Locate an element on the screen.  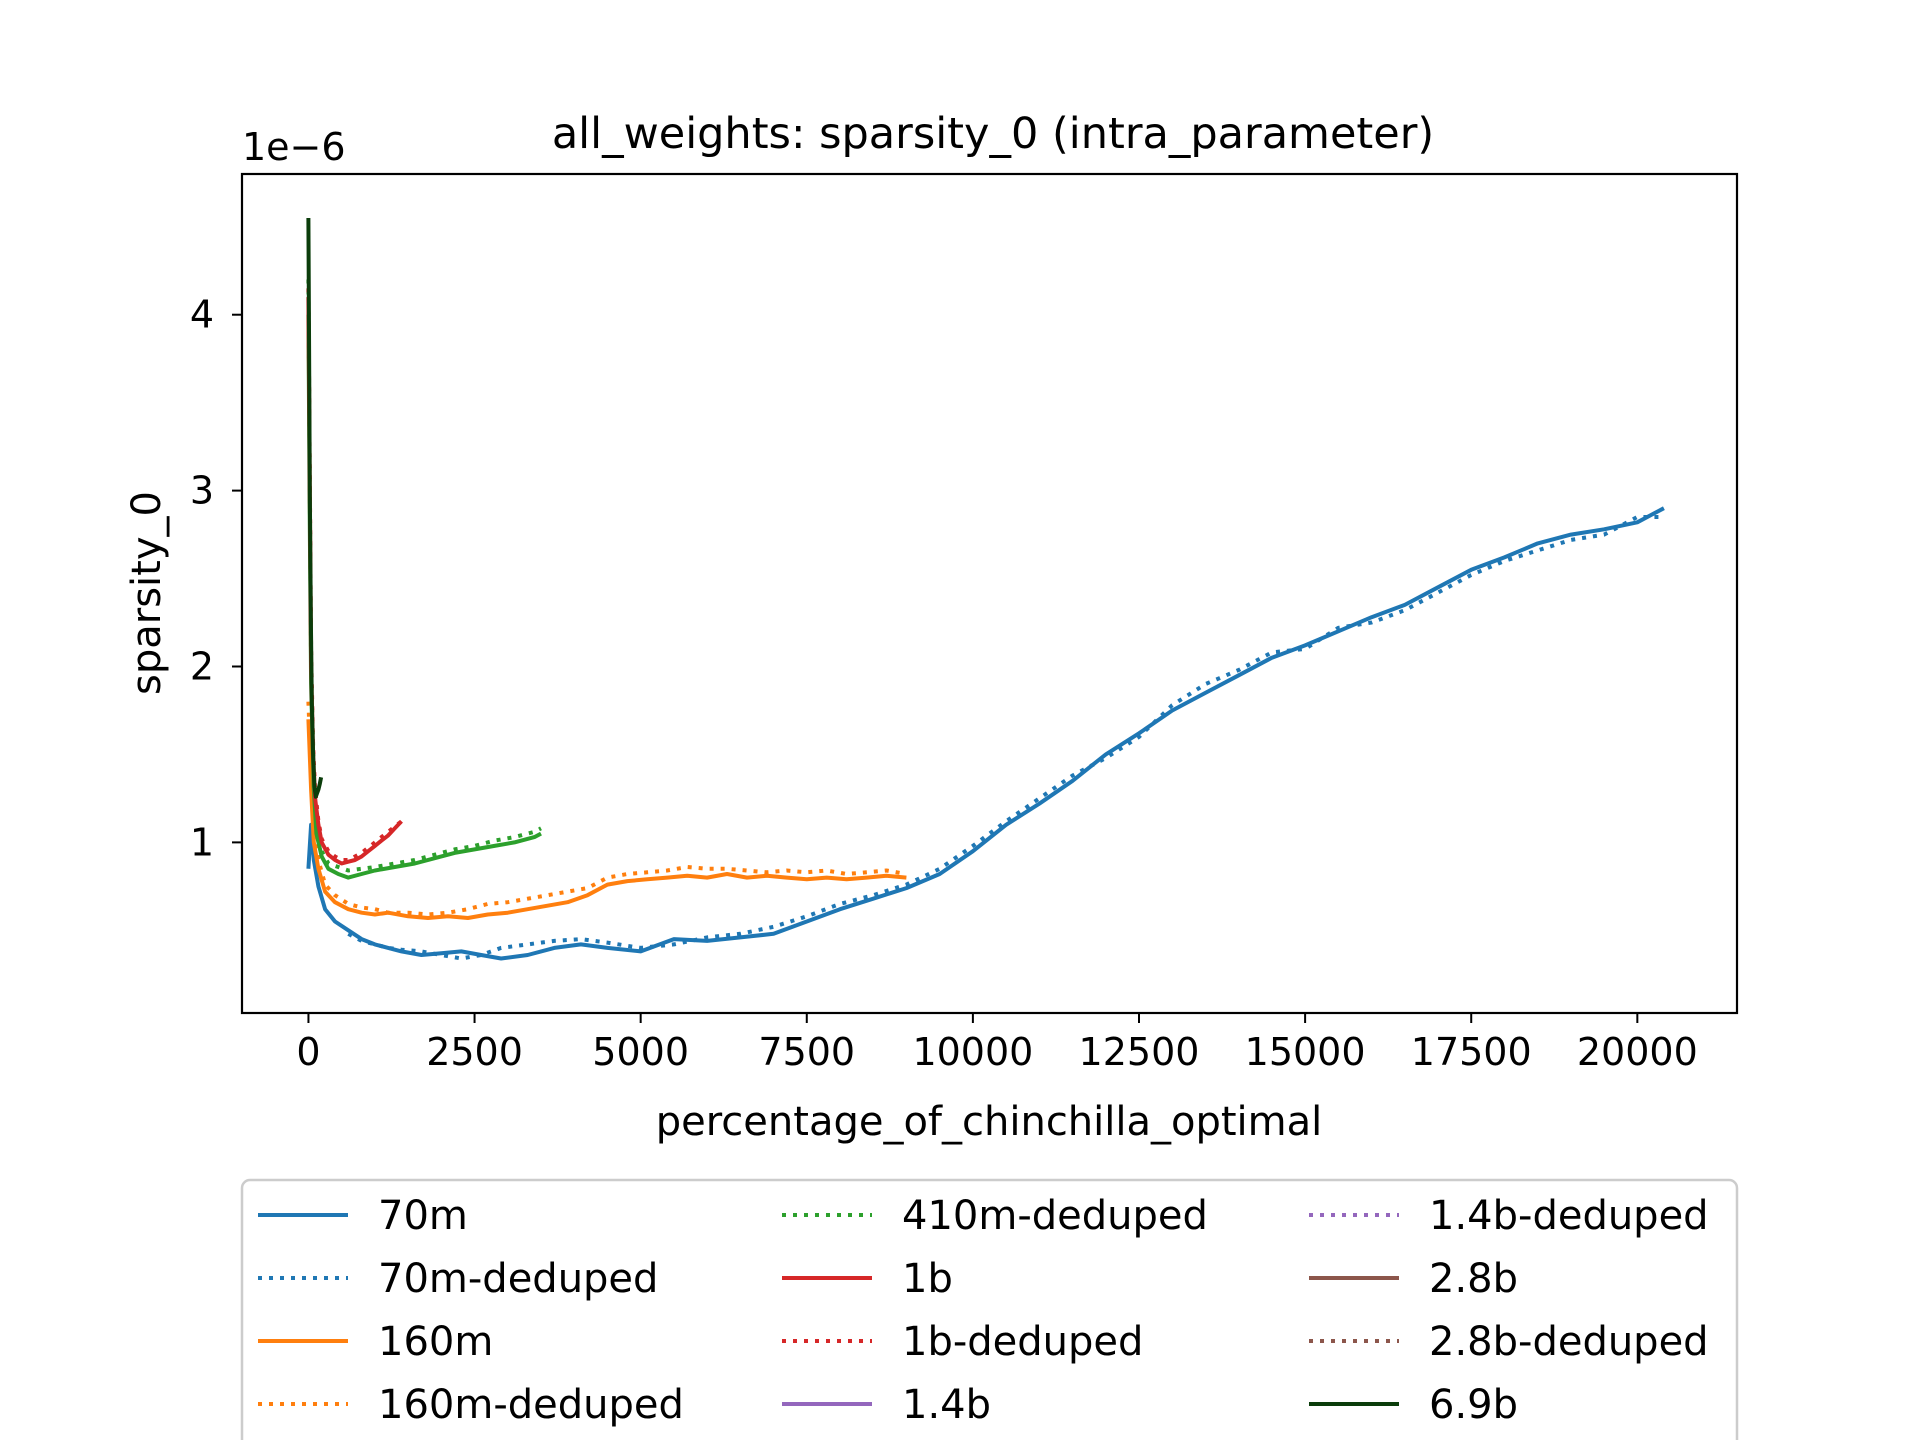
x-tick-label: 5000 is located at coordinates (640, 1052).